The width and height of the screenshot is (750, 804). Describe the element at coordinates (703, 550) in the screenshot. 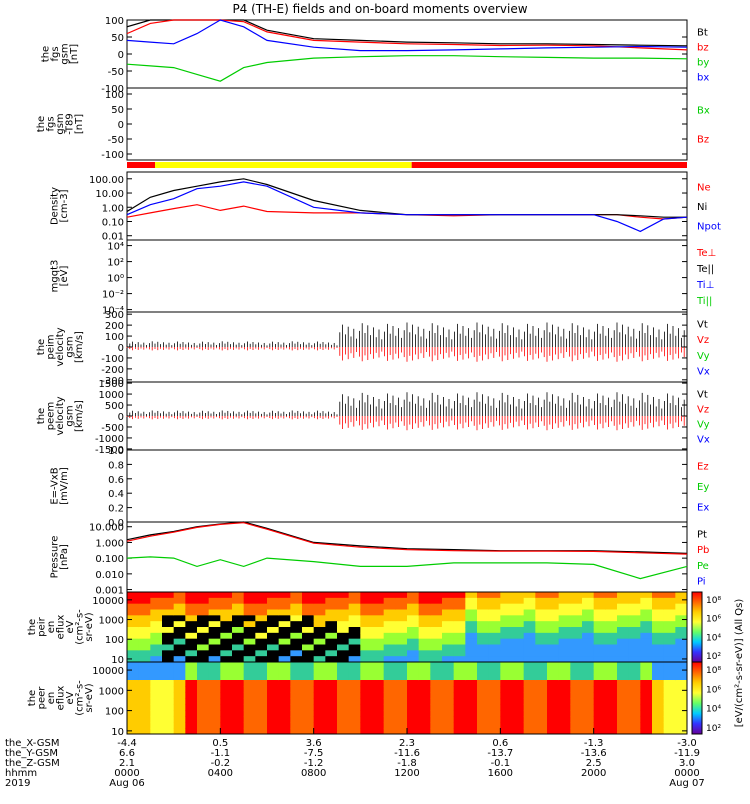

I see `legend-Pb: Pb` at that location.